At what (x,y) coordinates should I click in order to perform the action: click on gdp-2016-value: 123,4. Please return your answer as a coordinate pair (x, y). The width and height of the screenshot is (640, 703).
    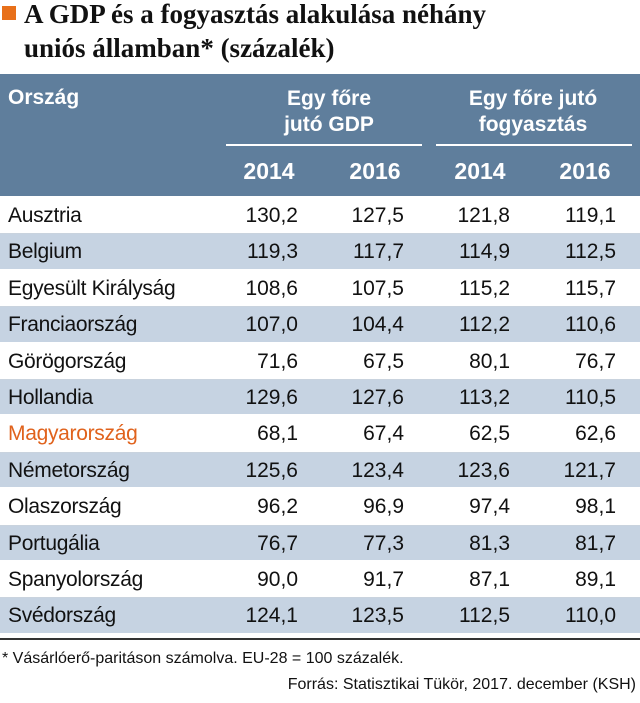
    Looking at the image, I should click on (377, 470).